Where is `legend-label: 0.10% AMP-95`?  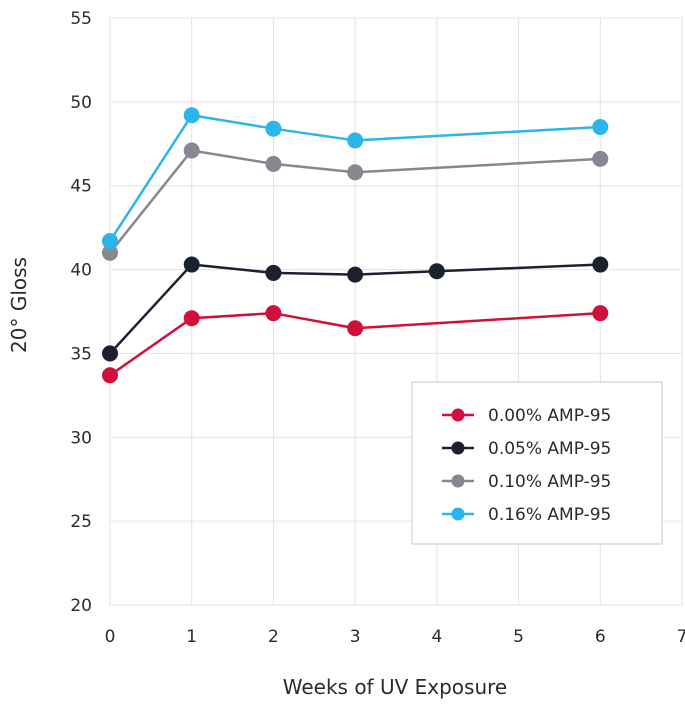 legend-label: 0.10% AMP-95 is located at coordinates (549, 482).